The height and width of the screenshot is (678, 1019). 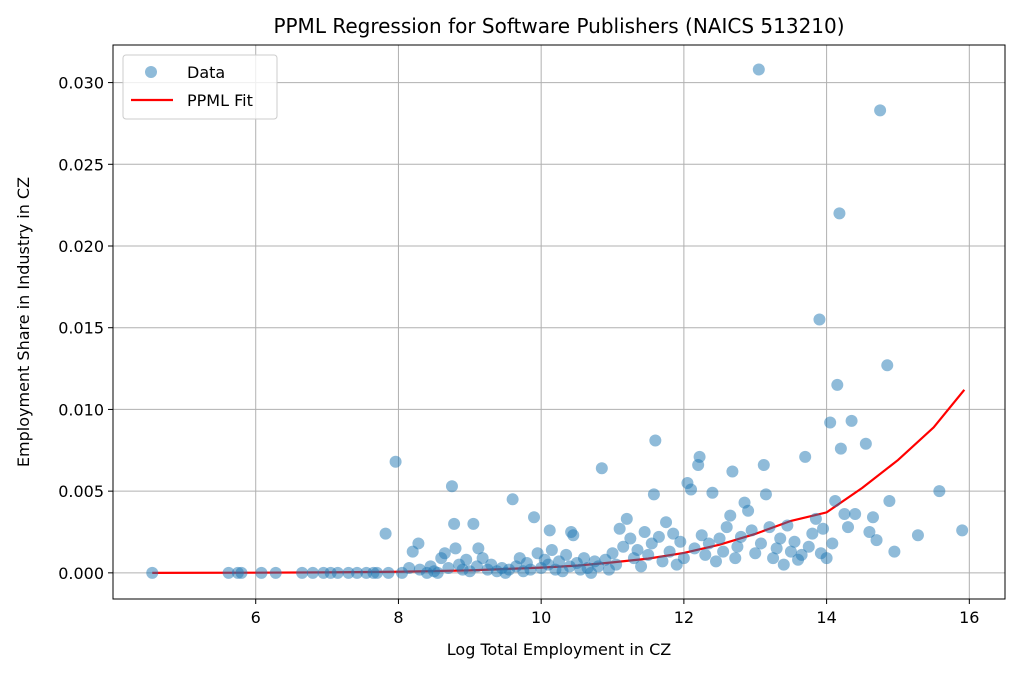 I want to click on legend-label-fit: PPML Fit, so click(x=220, y=100).